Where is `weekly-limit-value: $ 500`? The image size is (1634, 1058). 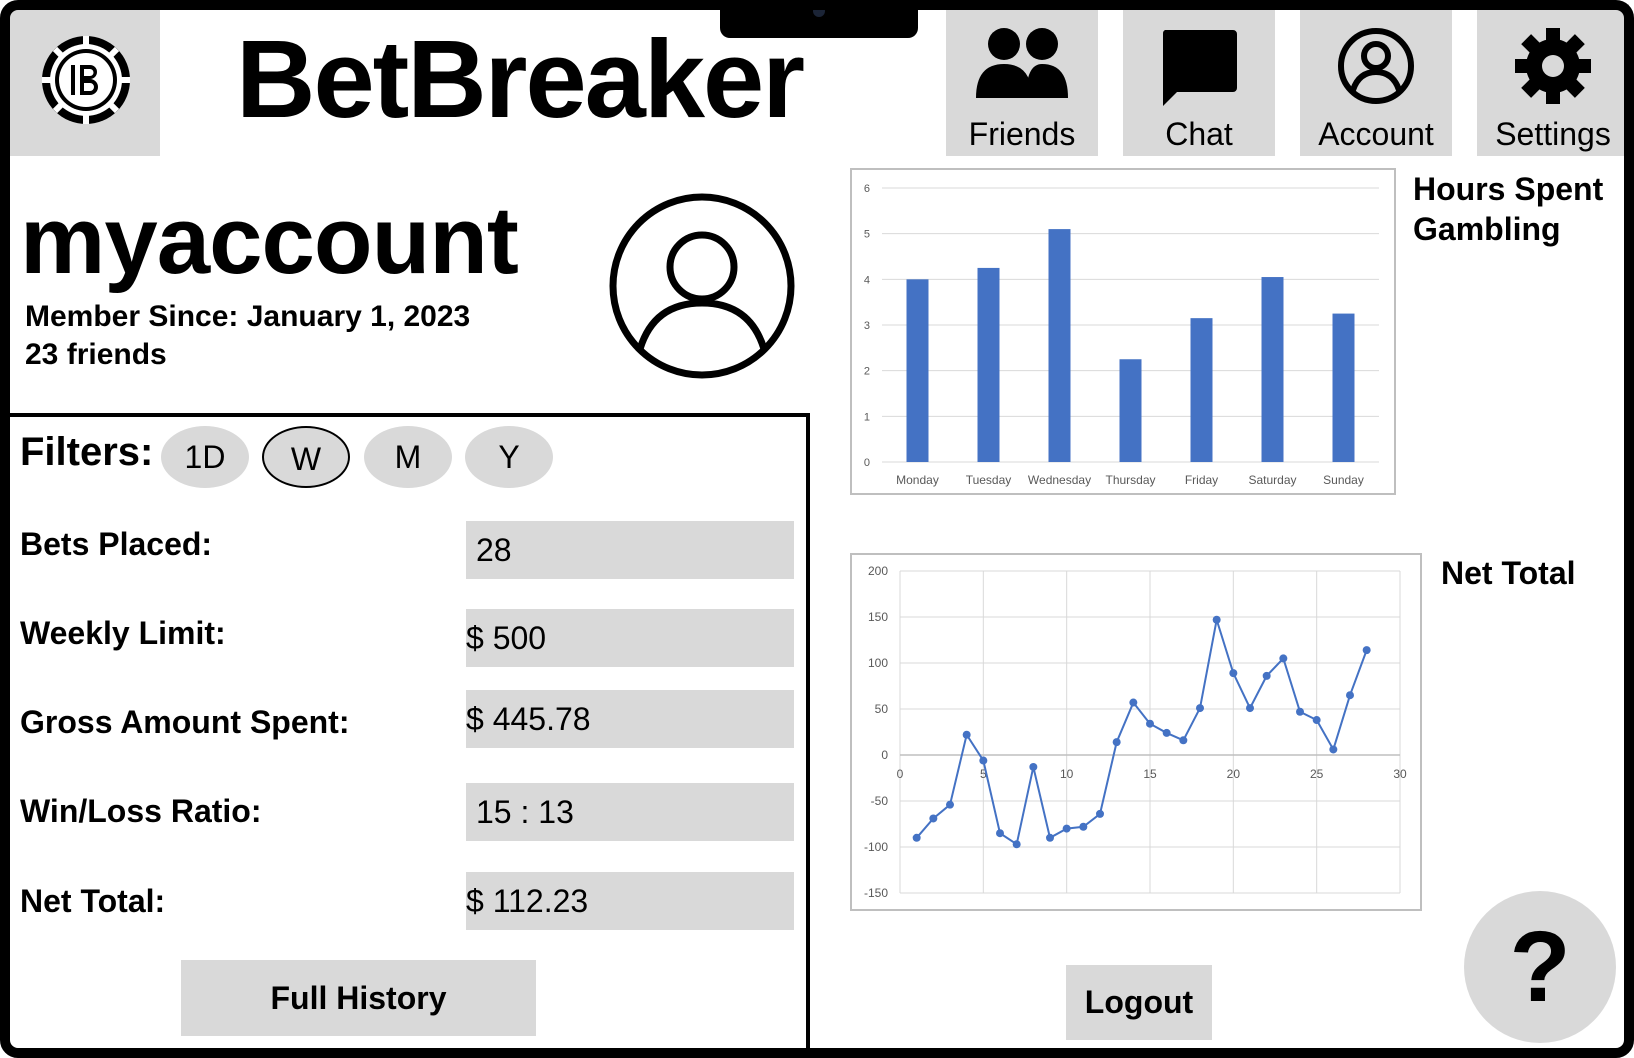
weekly-limit-value: $ 500 is located at coordinates (630, 638).